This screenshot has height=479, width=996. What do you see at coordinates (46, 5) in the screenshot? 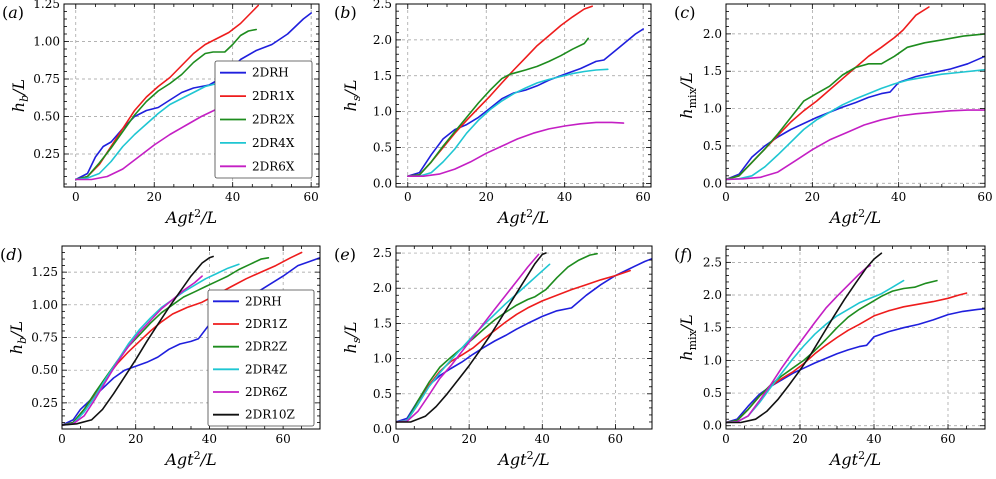
I see `y-tick-label: 1.25` at bounding box center [46, 5].